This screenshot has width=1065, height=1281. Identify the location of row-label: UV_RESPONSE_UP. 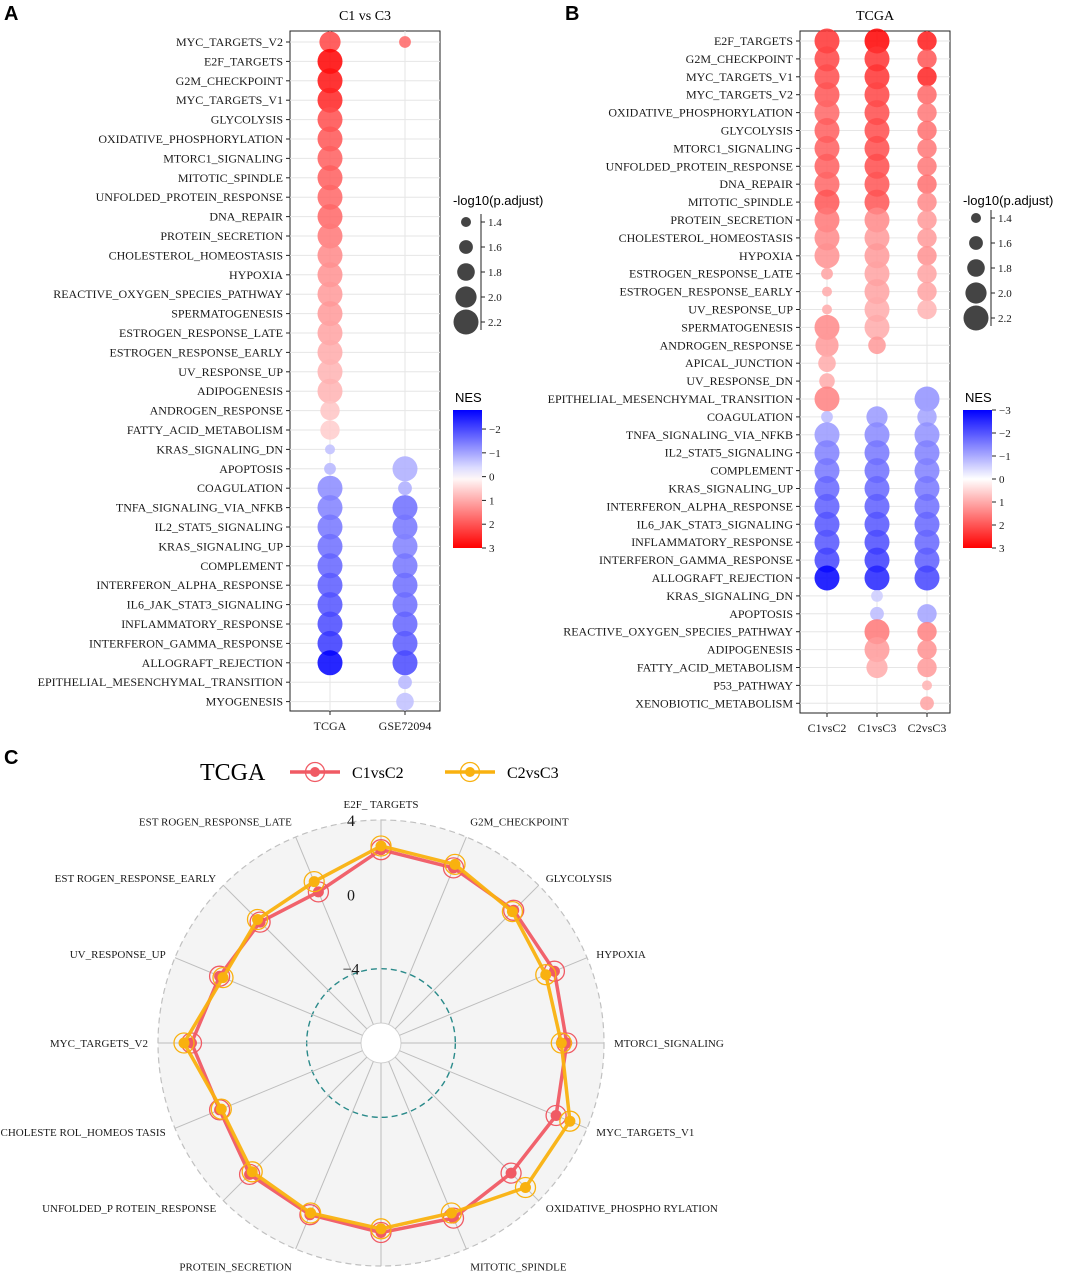
(740, 310).